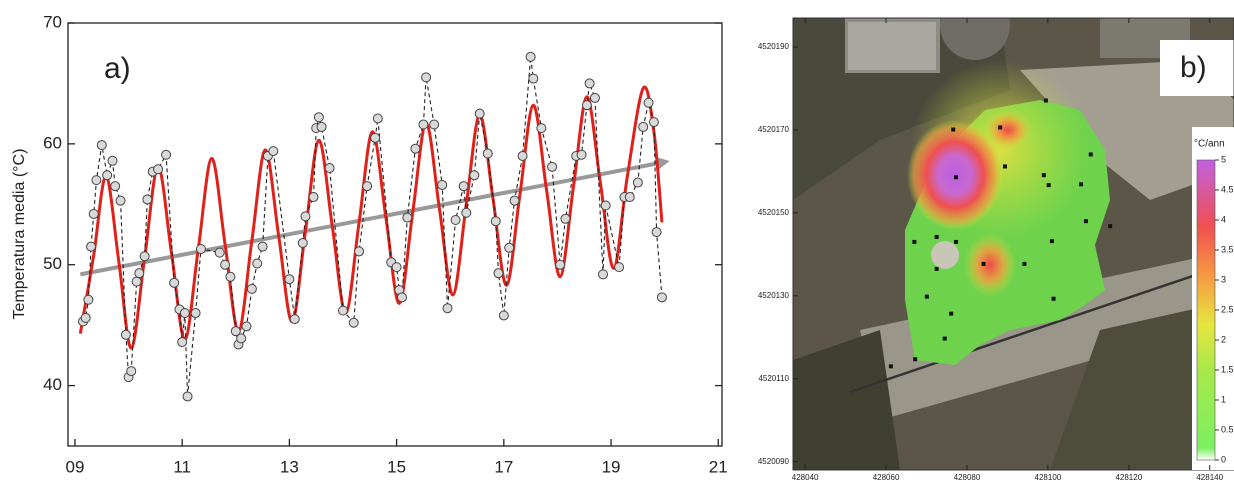  What do you see at coordinates (52, 384) in the screenshot?
I see `y-tick-label: 40` at bounding box center [52, 384].